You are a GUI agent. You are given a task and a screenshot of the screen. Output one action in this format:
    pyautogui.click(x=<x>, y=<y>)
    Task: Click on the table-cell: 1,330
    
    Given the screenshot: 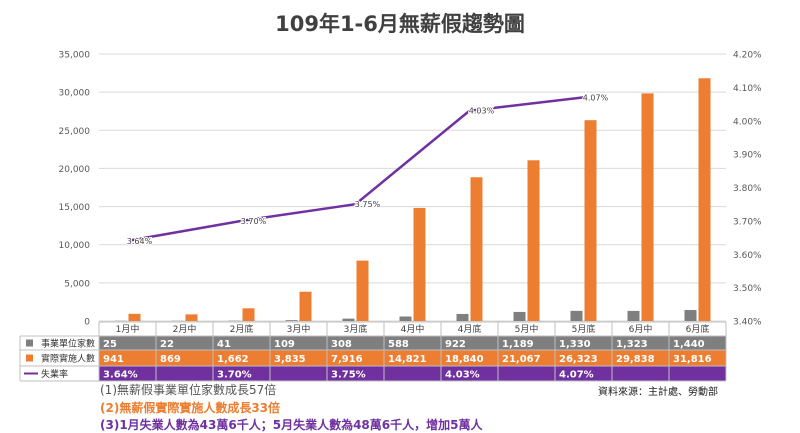 What is the action you would take?
    pyautogui.click(x=575, y=344)
    